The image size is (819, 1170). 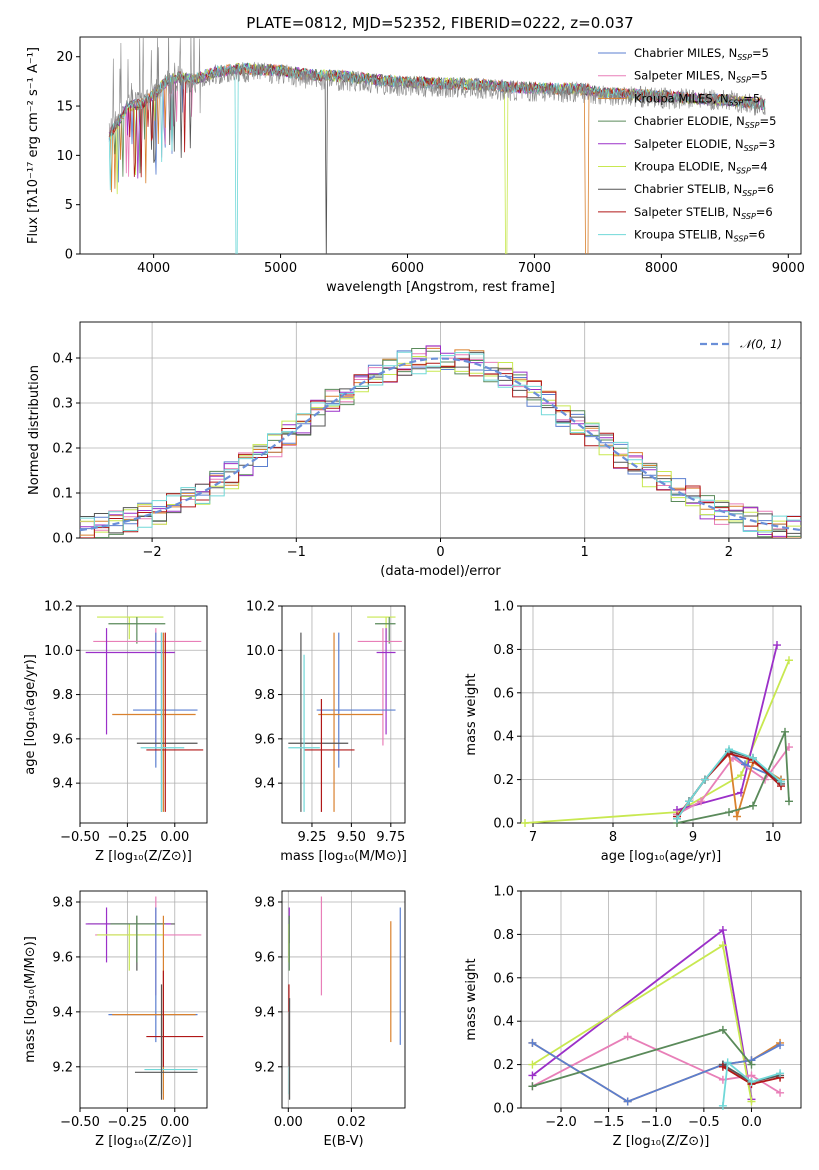 I want to click on kroupa_elodie-histogram, so click(x=440, y=444).